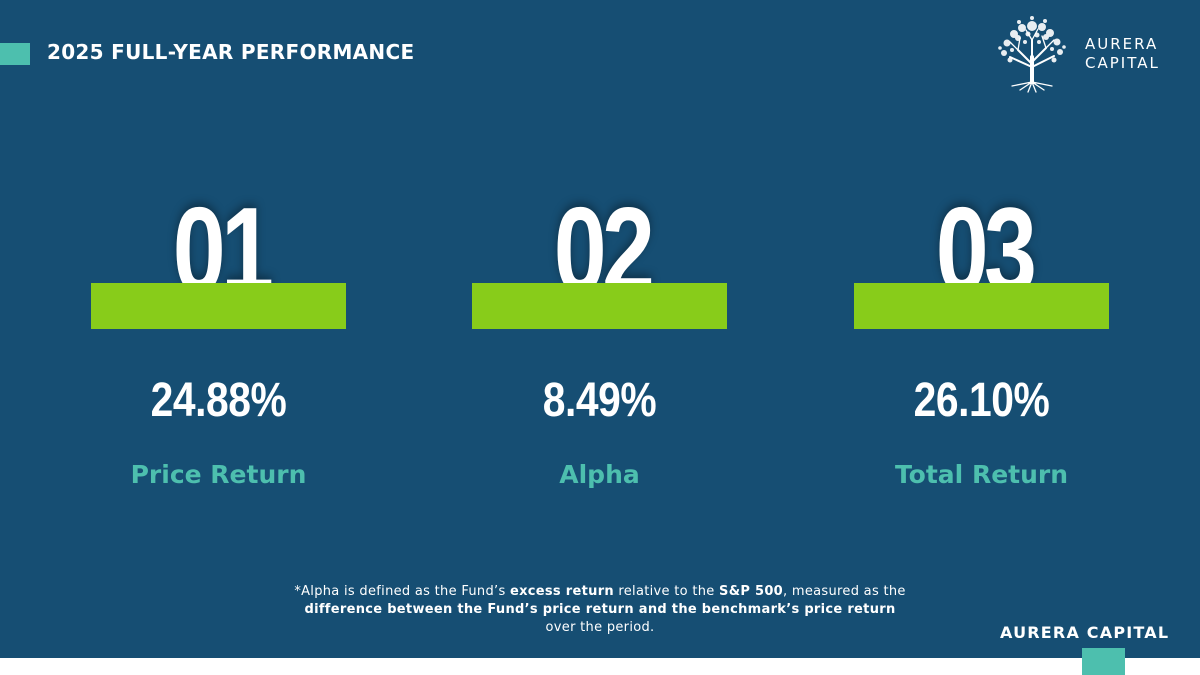 The width and height of the screenshot is (1200, 675). I want to click on bottom-accent-block, so click(1103, 661).